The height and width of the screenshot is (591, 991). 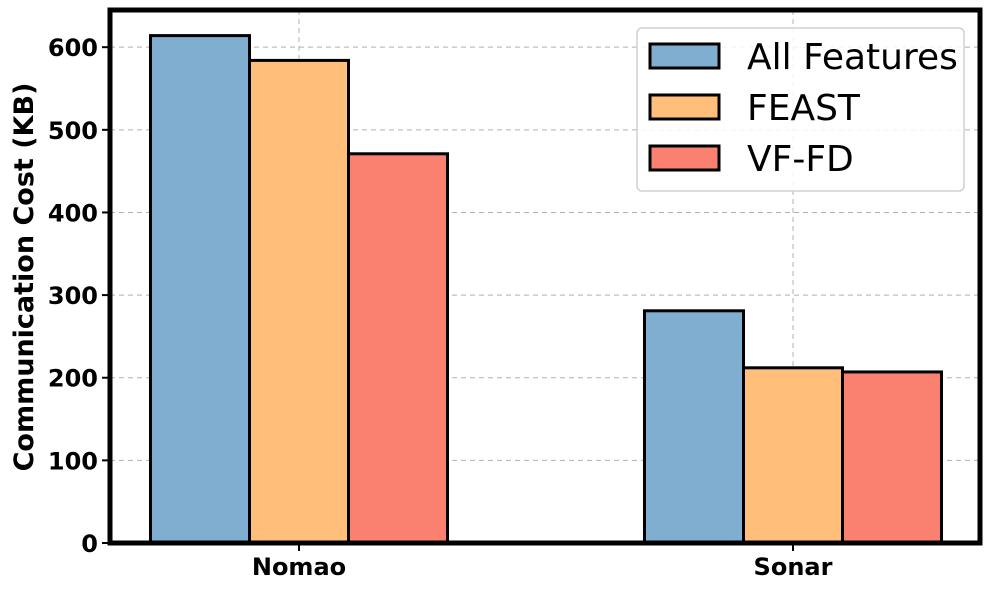 What do you see at coordinates (299, 567) in the screenshot?
I see `x-tick-label: Nomao` at bounding box center [299, 567].